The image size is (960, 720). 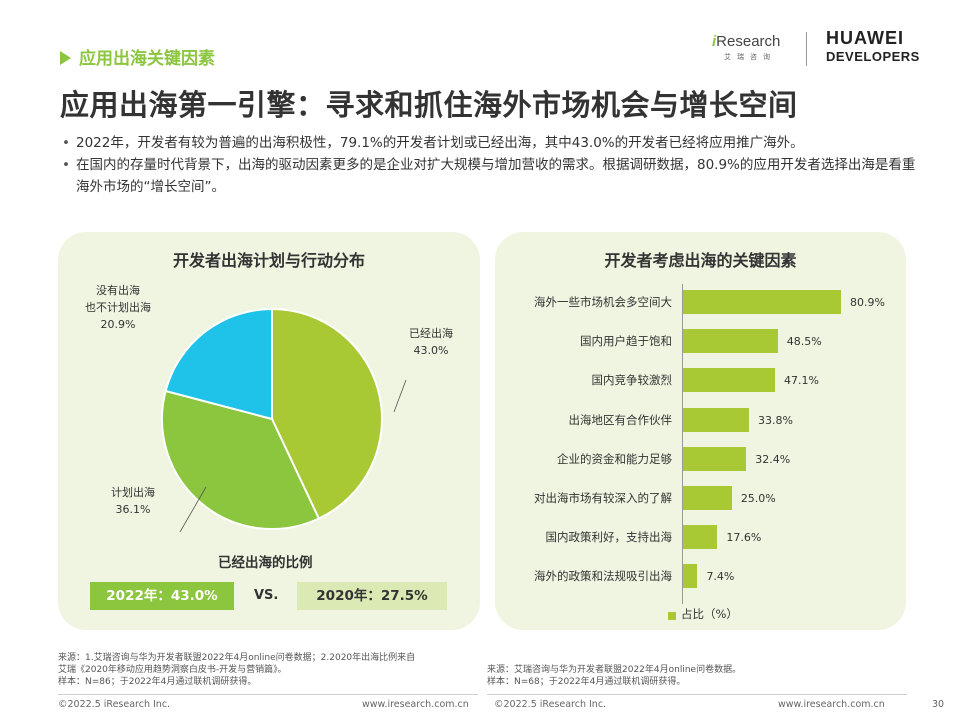 What do you see at coordinates (873, 56) in the screenshot?
I see `huawei-logo-line2: DEVELOPERS` at bounding box center [873, 56].